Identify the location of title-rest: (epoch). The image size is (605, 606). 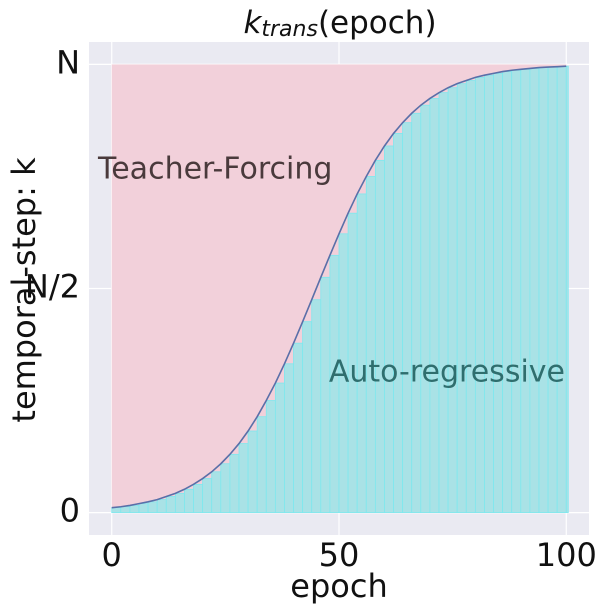
(377, 23).